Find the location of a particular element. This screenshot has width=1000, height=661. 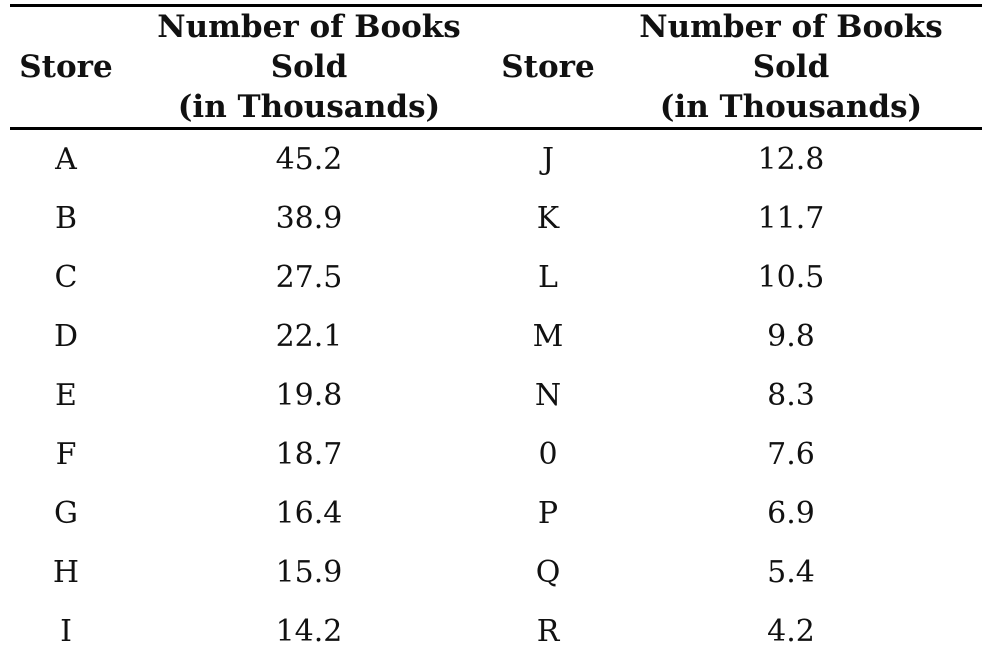

table-row: C 27.5 L 10.5 is located at coordinates (496, 277).